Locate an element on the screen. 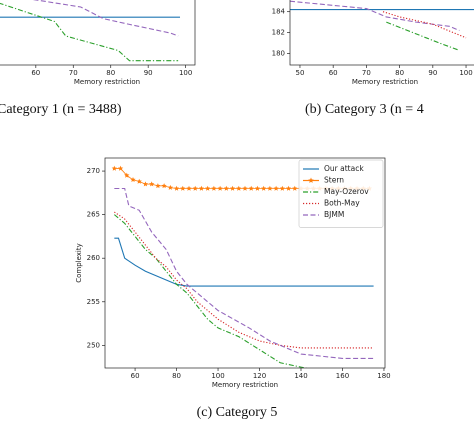 This screenshot has height=427, width=474. legend-label: Stern is located at coordinates (334, 180).